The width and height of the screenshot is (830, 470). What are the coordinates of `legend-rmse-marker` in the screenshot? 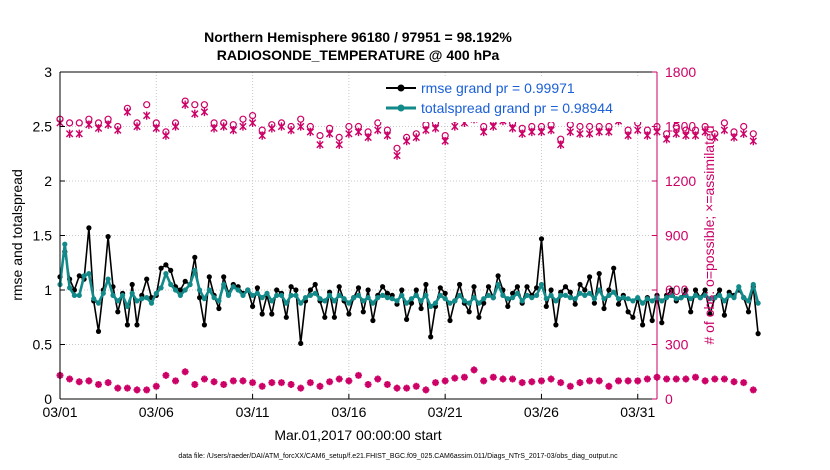 It's located at (401, 88).